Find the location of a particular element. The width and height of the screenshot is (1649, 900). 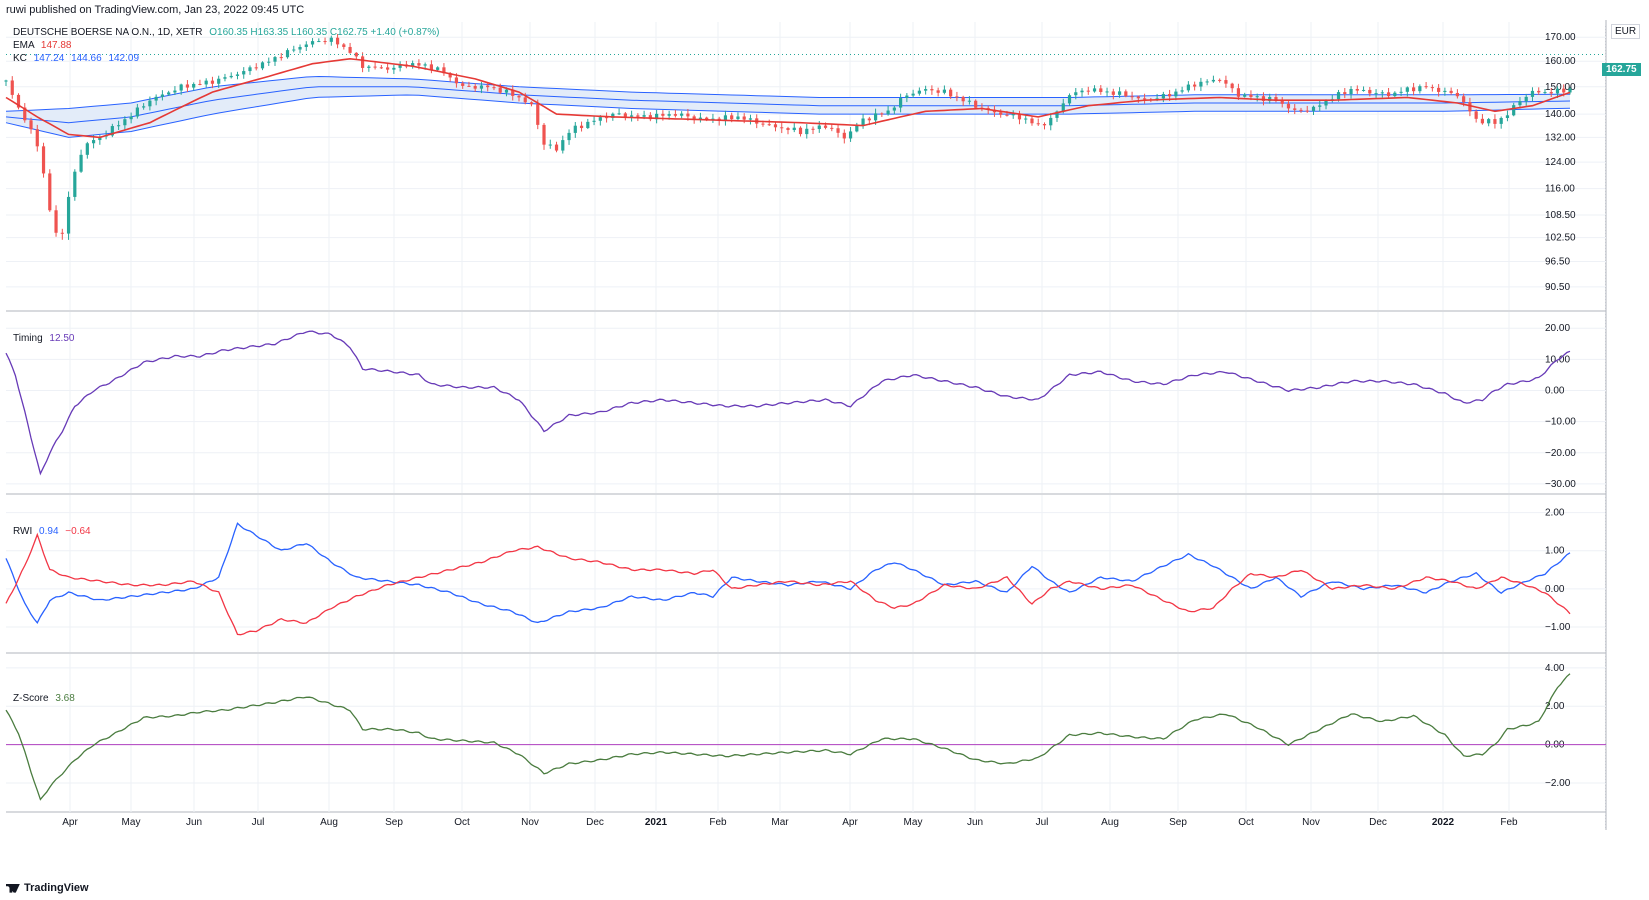

kc-label: KC is located at coordinates (20, 58).